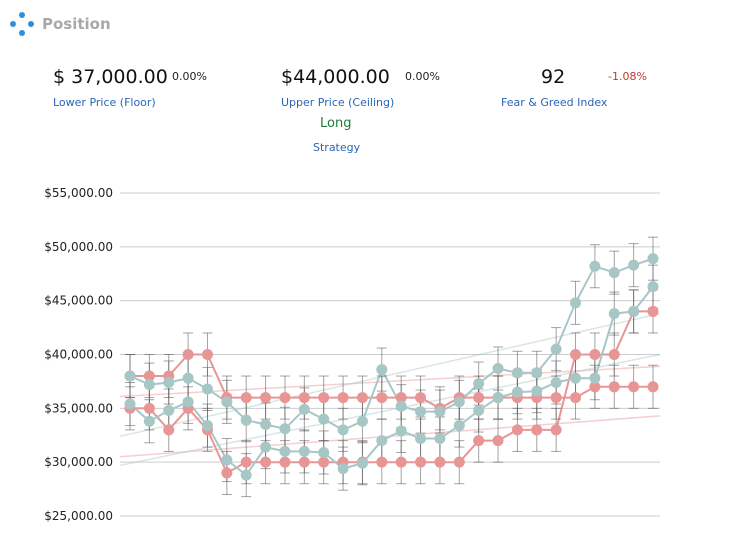 Image resolution: width=739 pixels, height=542 pixels. I want to click on ceiling-metric: $44,000.00, so click(335, 77).